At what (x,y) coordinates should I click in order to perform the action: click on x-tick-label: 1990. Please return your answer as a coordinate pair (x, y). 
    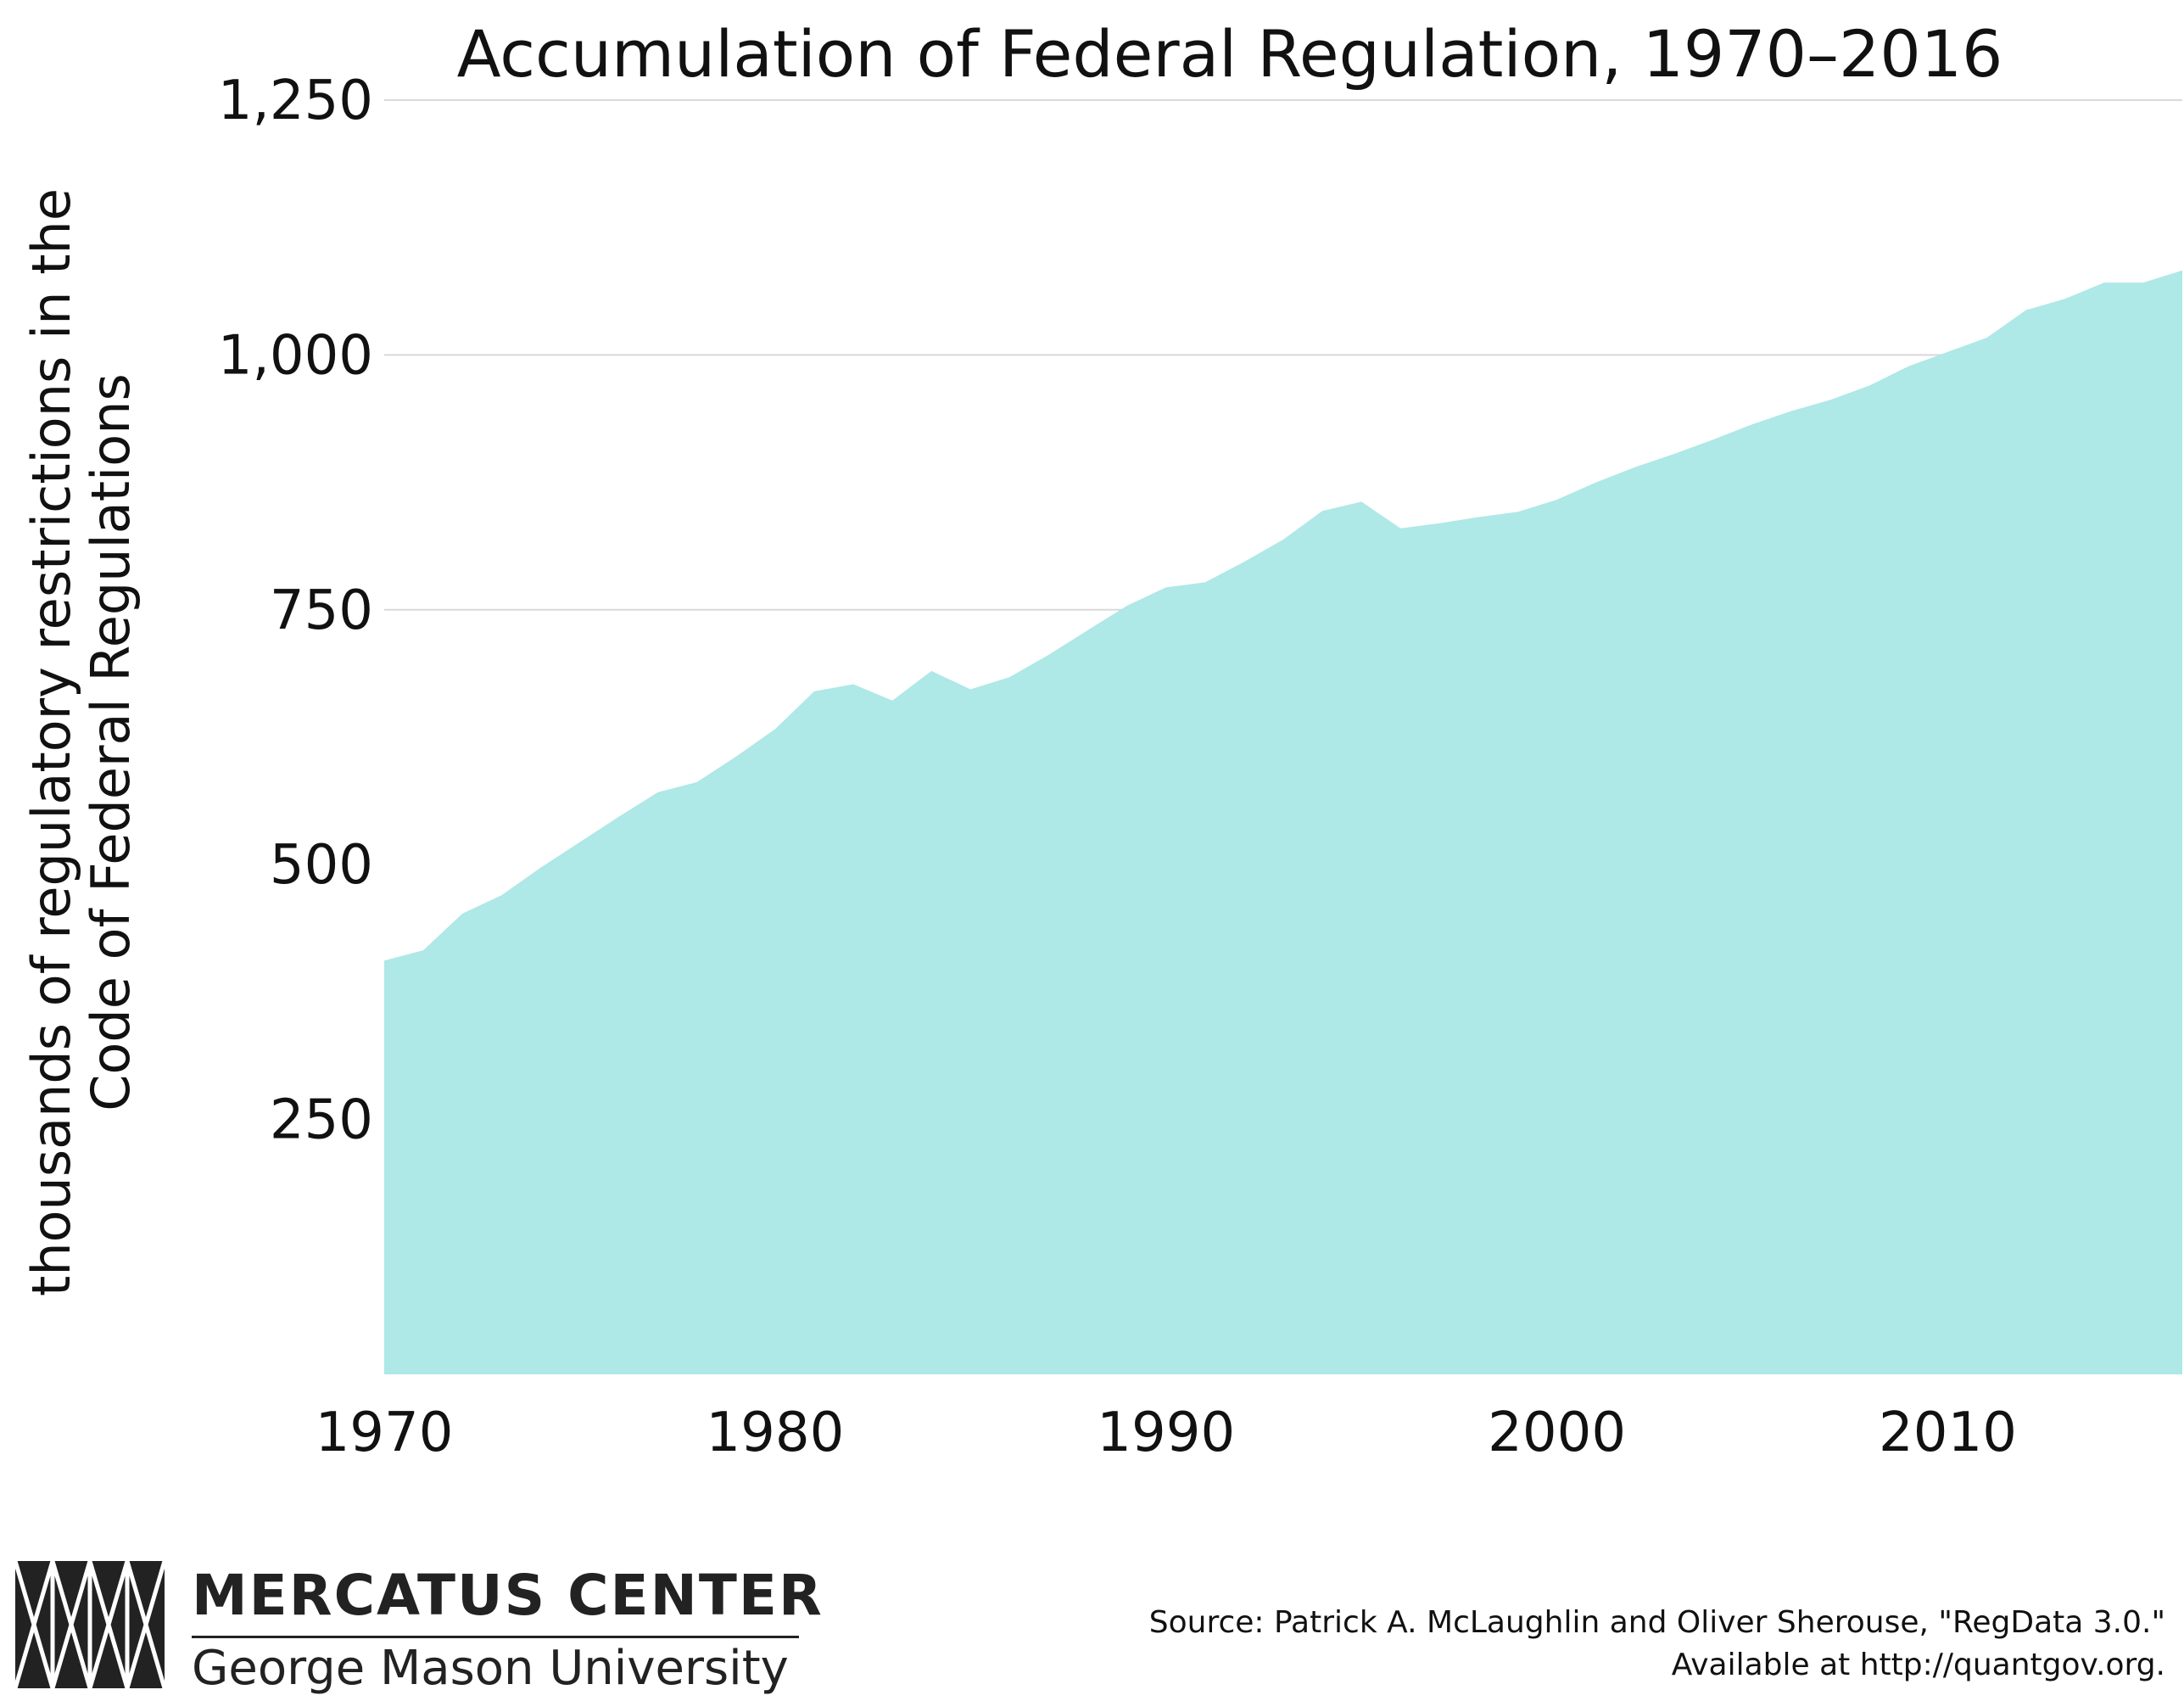
    Looking at the image, I should click on (1166, 1433).